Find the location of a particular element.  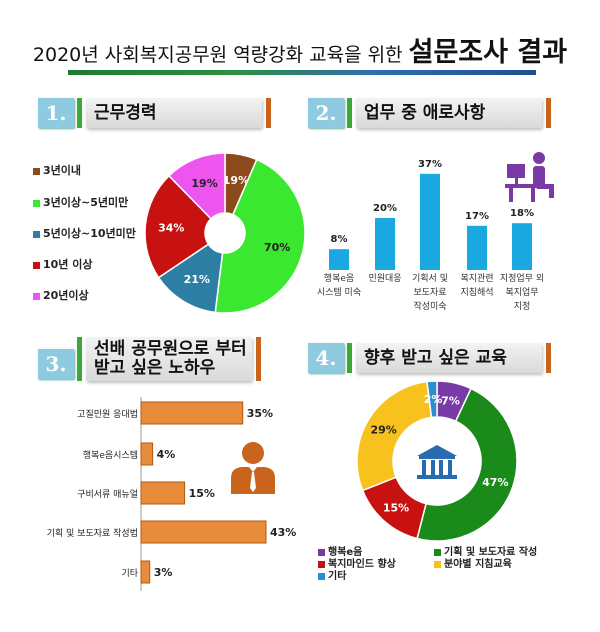

donut-legend-item-4: 기타 is located at coordinates (332, 574).